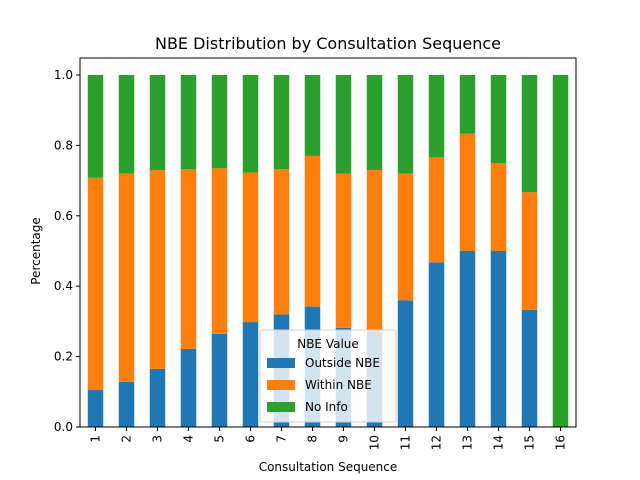 This screenshot has height=480, width=640. Describe the element at coordinates (326, 407) in the screenshot. I see `legend-label-no-info: No Info` at that location.